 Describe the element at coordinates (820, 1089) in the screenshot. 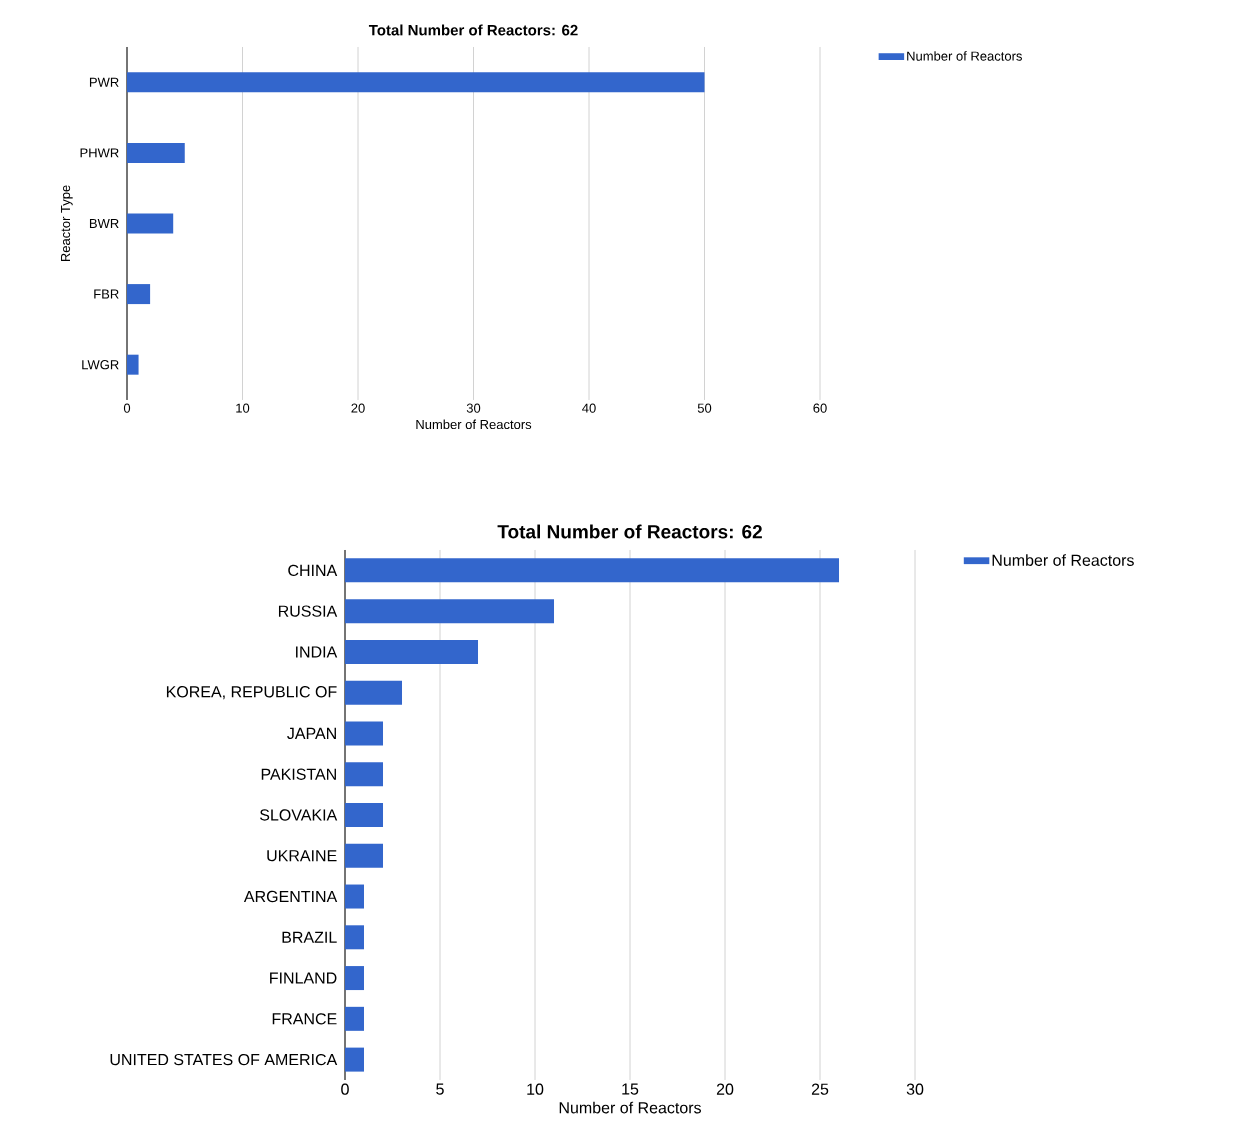

I see `x-tick-label: 25` at that location.